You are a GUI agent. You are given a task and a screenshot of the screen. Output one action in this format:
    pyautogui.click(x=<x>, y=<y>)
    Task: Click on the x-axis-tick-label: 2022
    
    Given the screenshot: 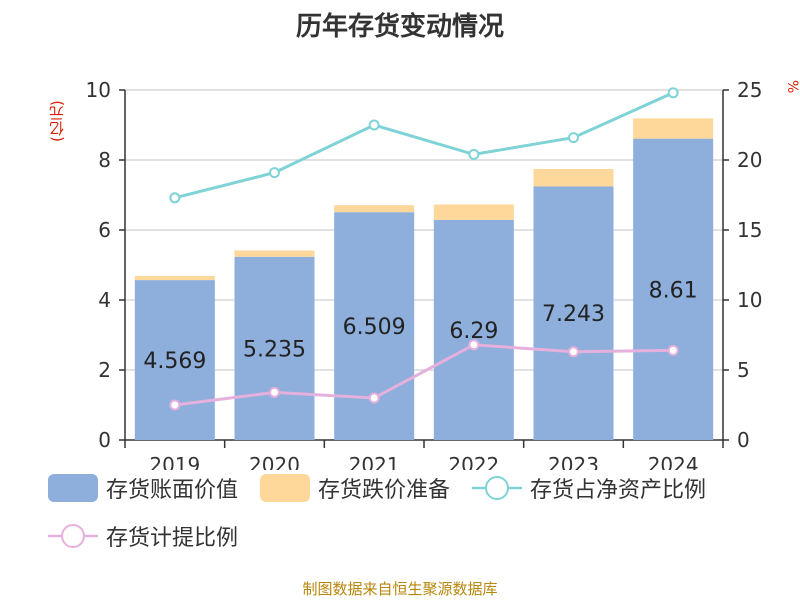 What is the action you would take?
    pyautogui.click(x=473, y=461)
    